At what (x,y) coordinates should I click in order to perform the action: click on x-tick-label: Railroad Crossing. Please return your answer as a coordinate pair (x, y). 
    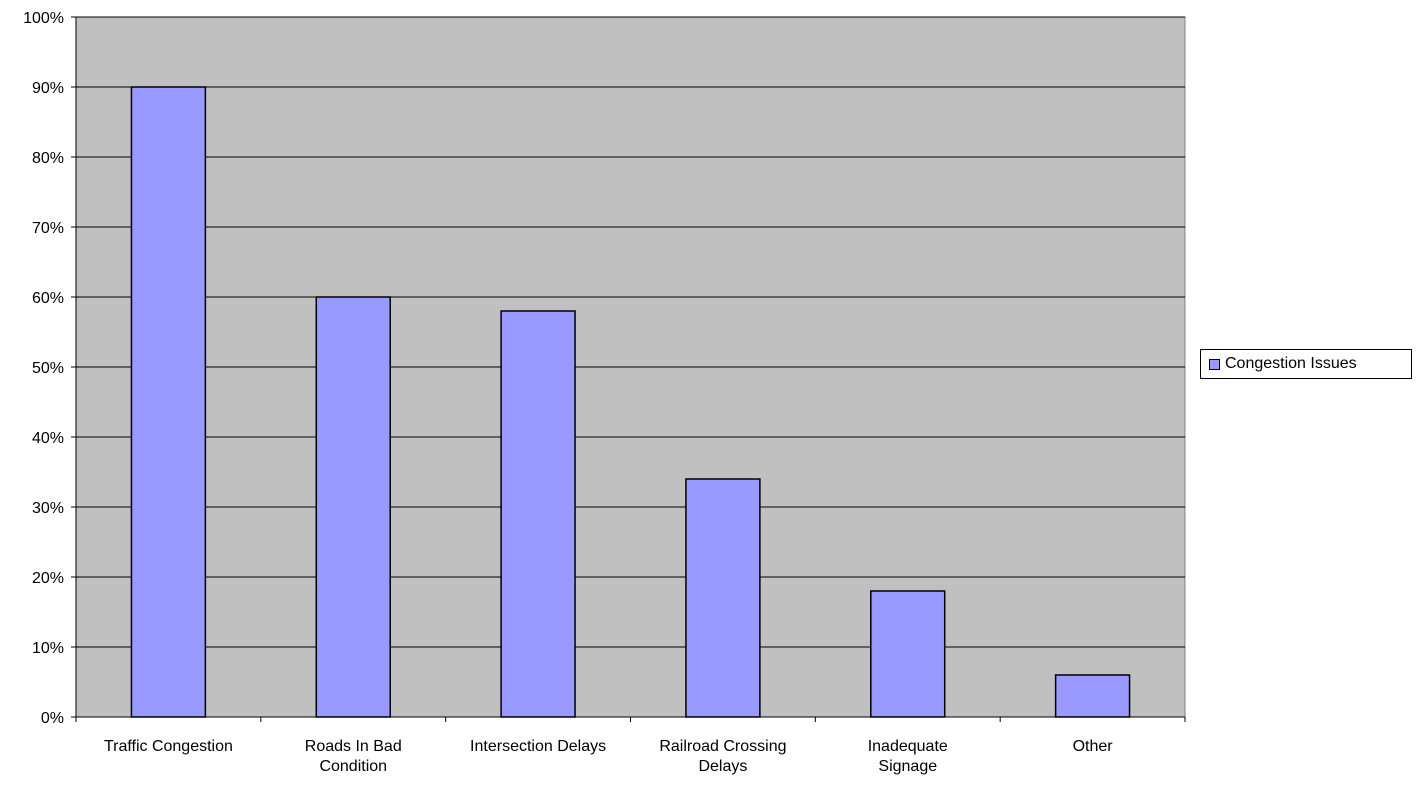
    Looking at the image, I should click on (722, 746).